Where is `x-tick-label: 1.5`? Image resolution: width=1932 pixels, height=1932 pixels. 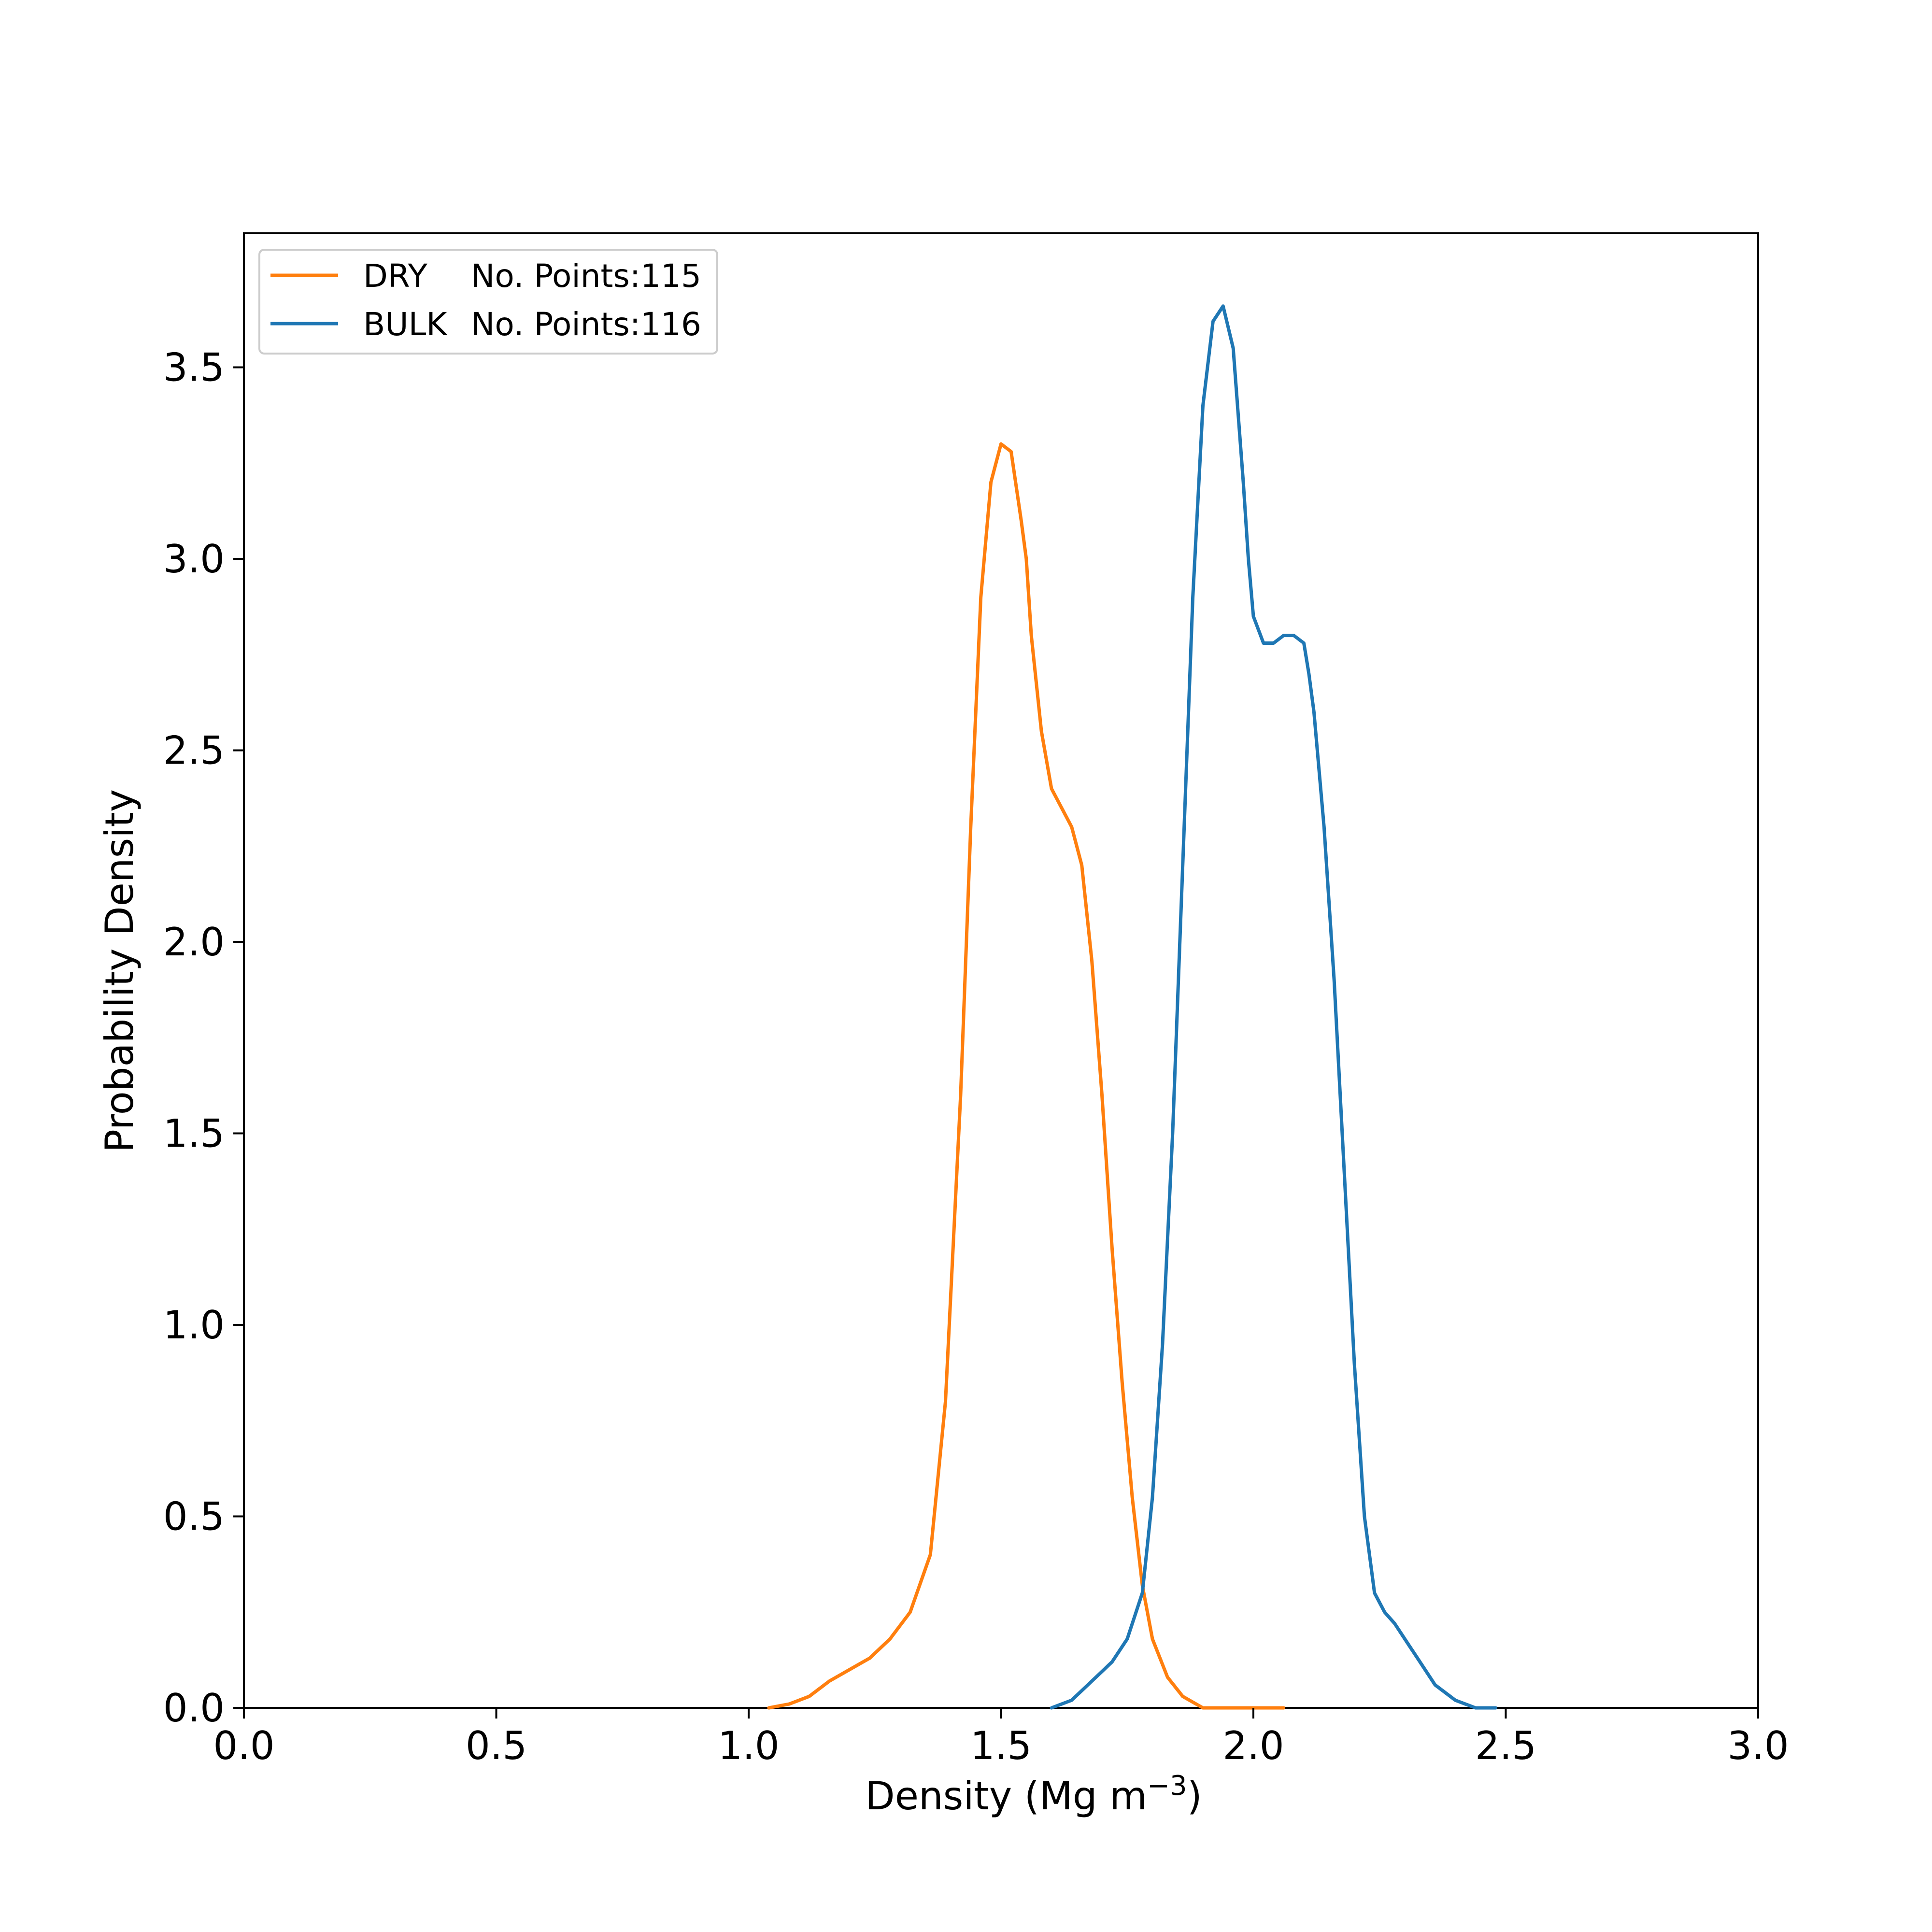 x-tick-label: 1.5 is located at coordinates (1001, 1745).